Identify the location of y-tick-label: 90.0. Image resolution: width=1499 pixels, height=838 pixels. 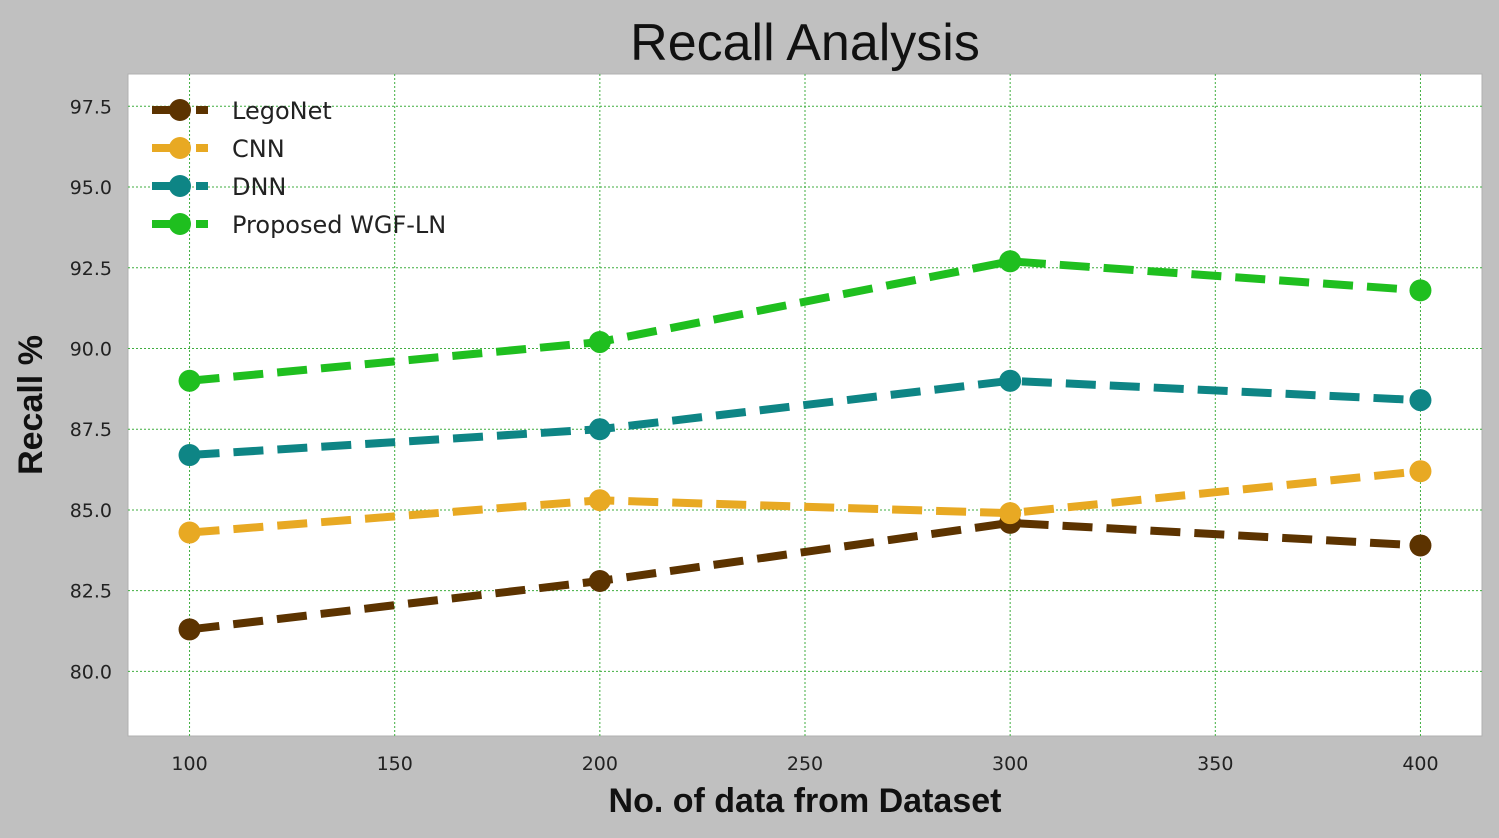
(91, 349).